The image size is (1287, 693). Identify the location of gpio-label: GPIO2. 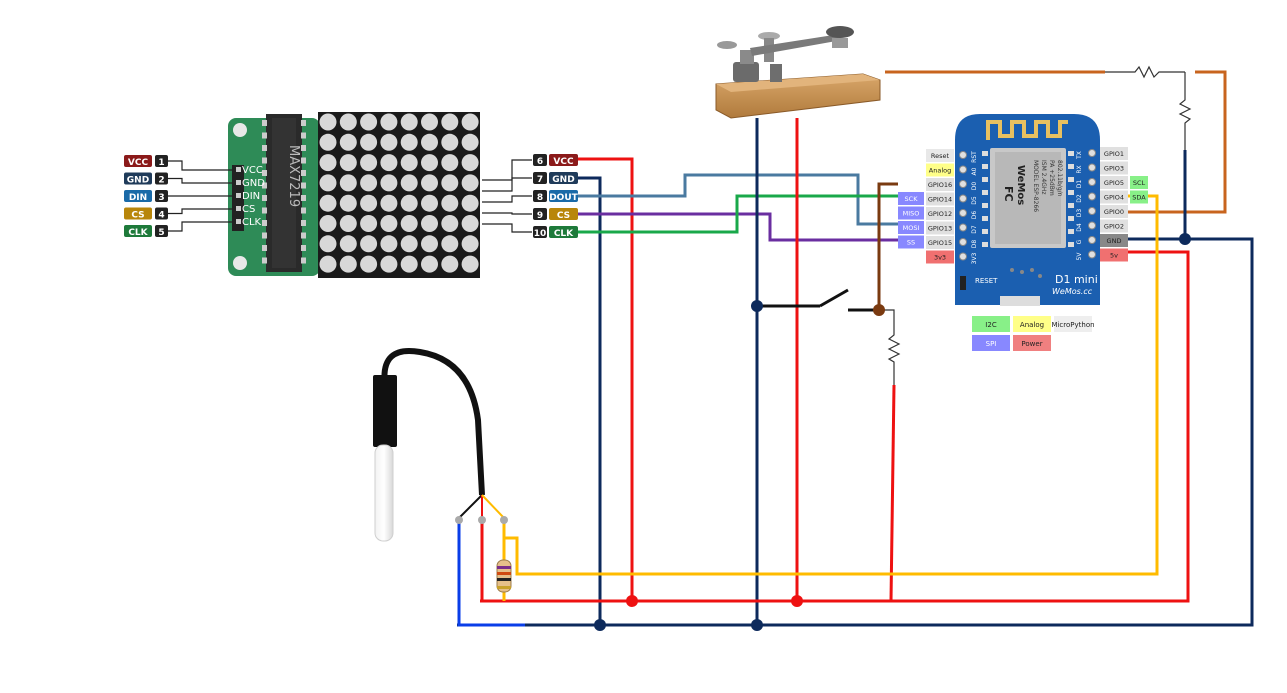
(1114, 227).